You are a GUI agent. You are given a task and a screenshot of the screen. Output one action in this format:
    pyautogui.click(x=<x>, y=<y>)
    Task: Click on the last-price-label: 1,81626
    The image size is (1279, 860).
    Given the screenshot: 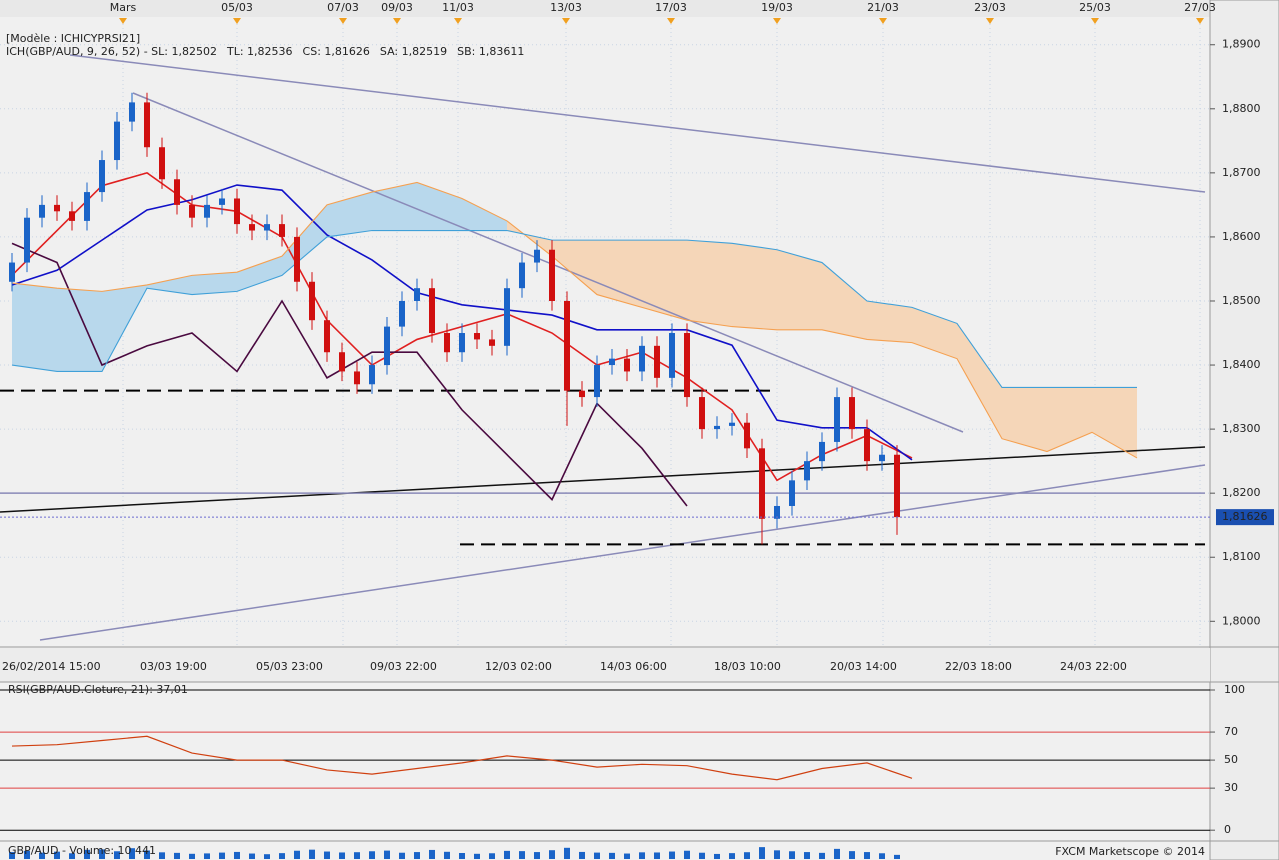 What is the action you would take?
    pyautogui.click(x=1245, y=516)
    